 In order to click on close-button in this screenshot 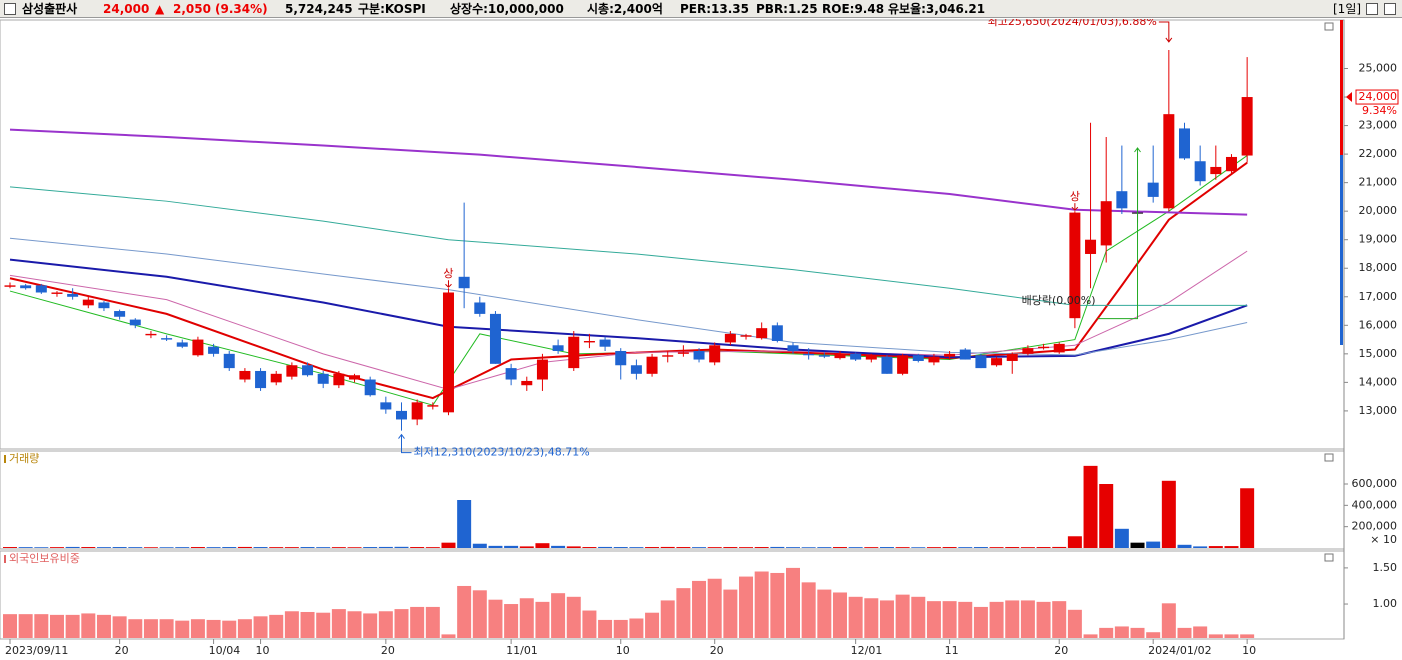, I will do `click(1390, 9)`.